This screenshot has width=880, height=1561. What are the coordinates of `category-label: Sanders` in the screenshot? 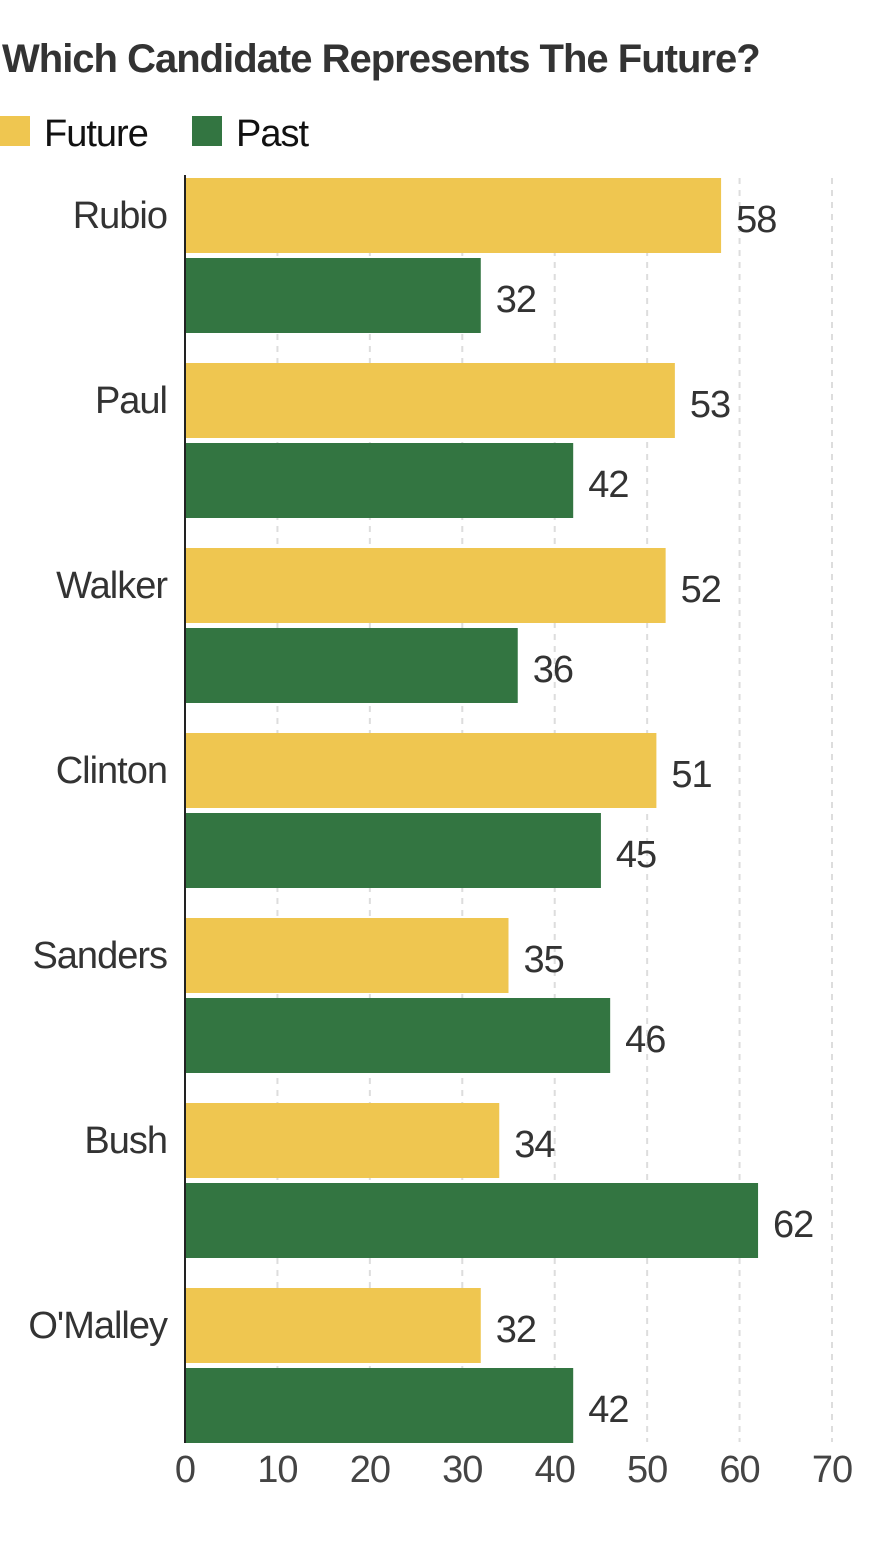 It's located at (99, 956).